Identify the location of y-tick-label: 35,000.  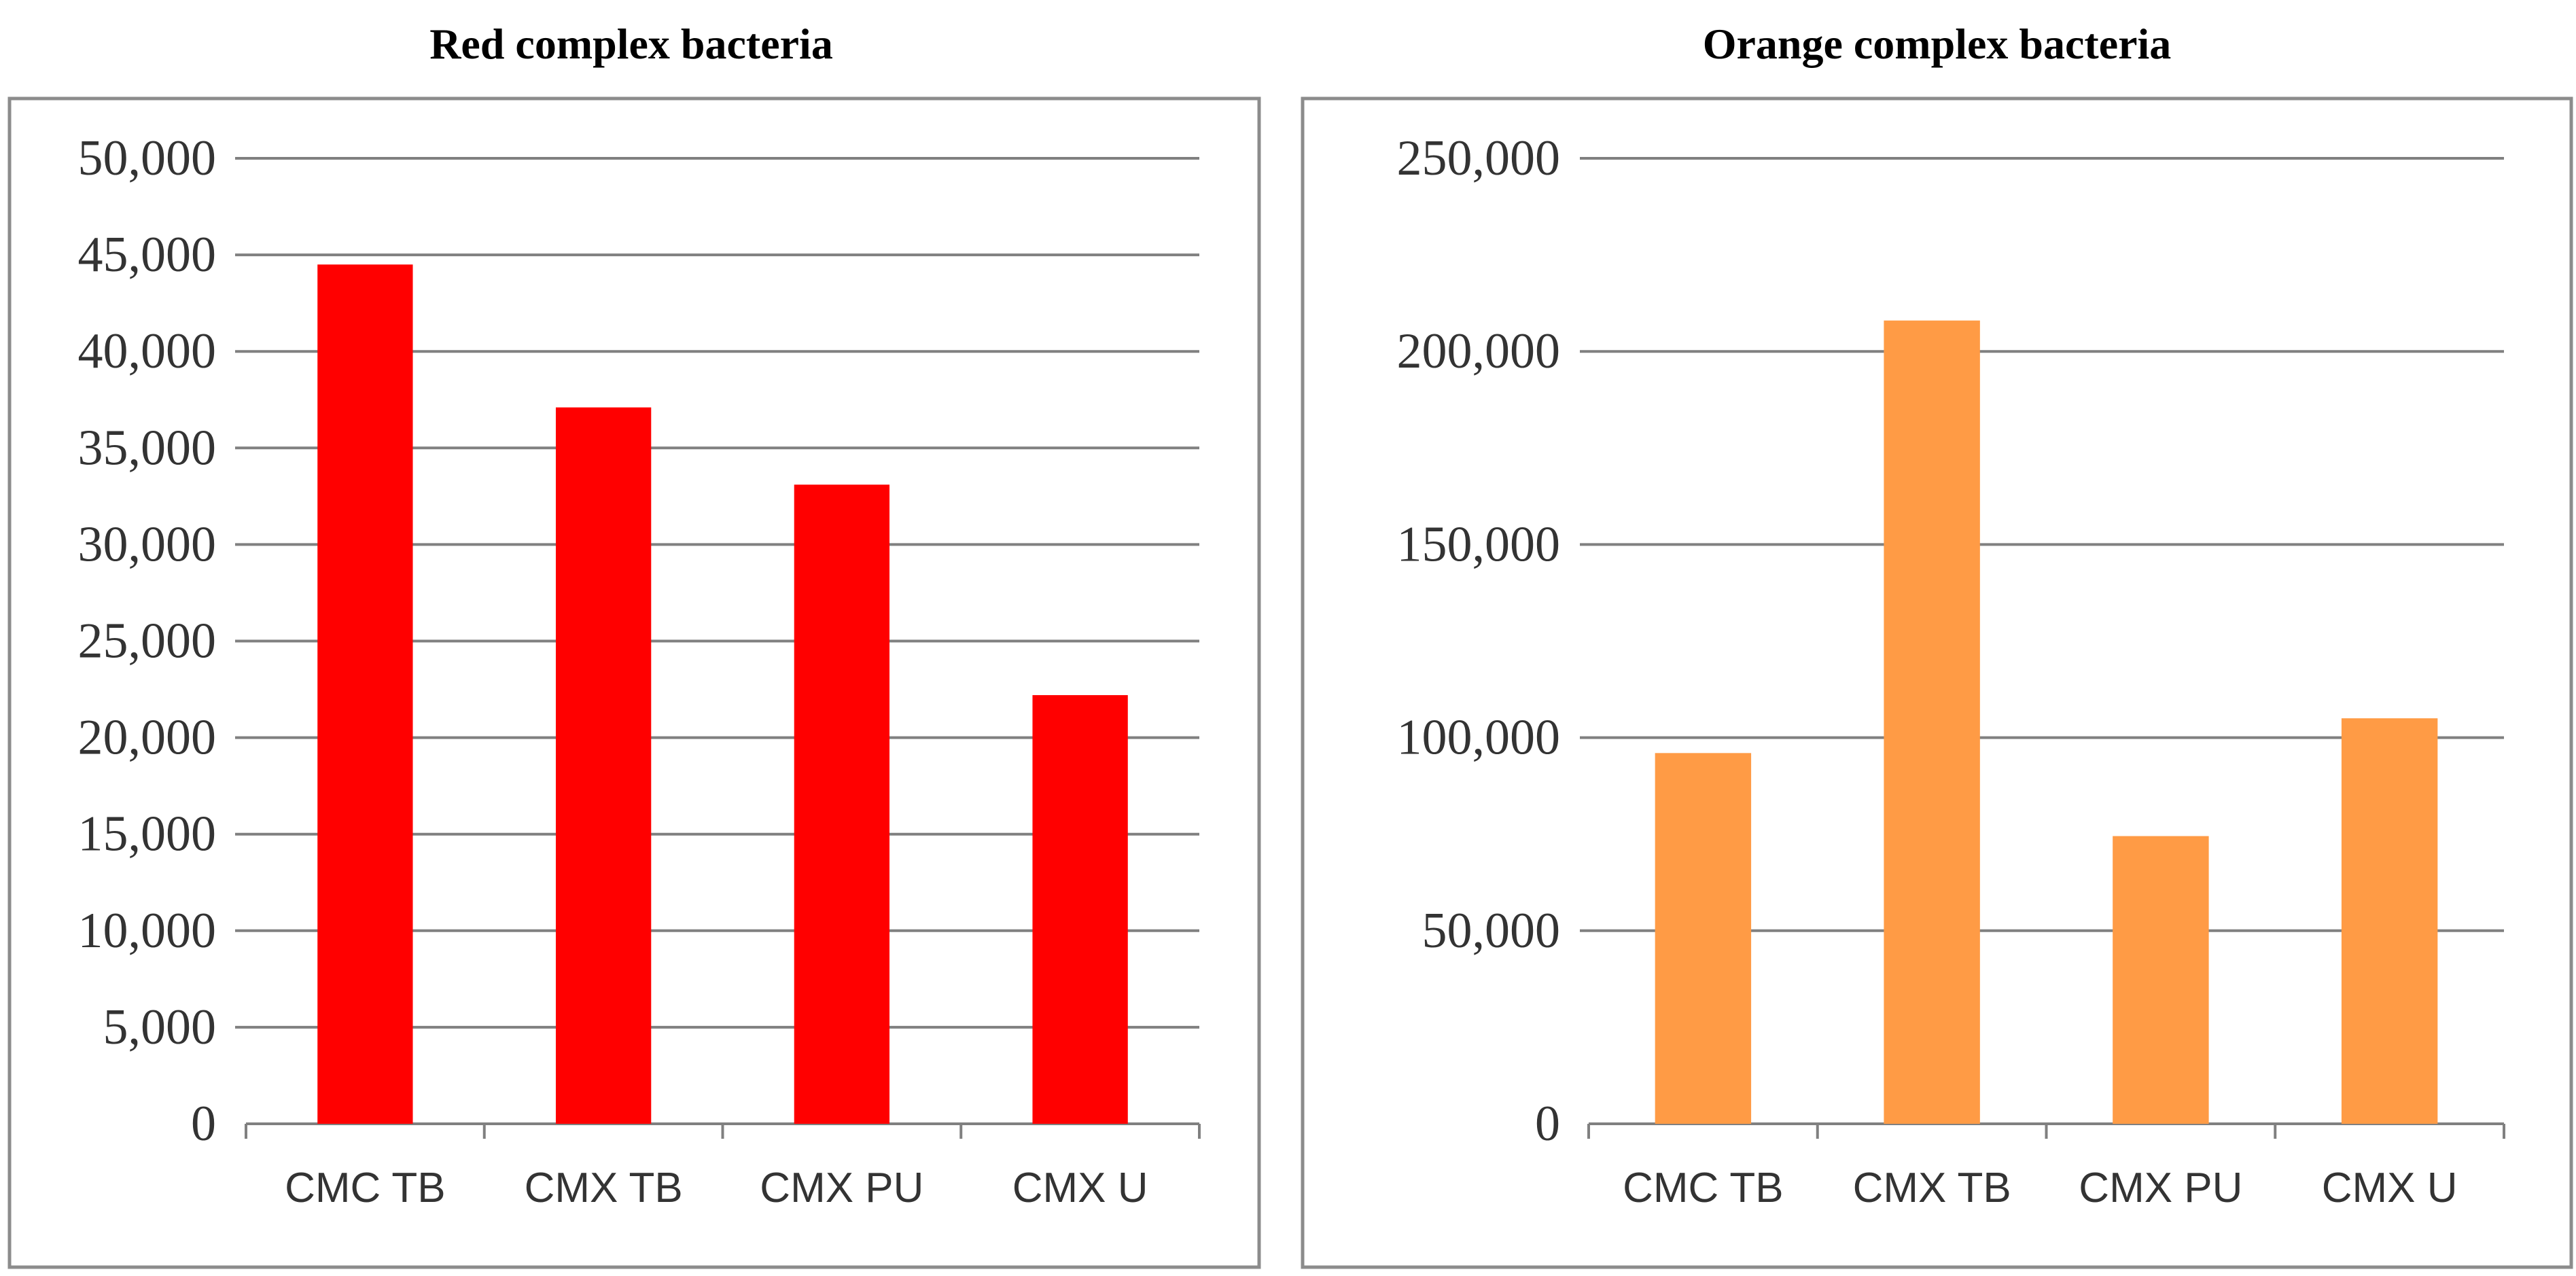
(147, 448).